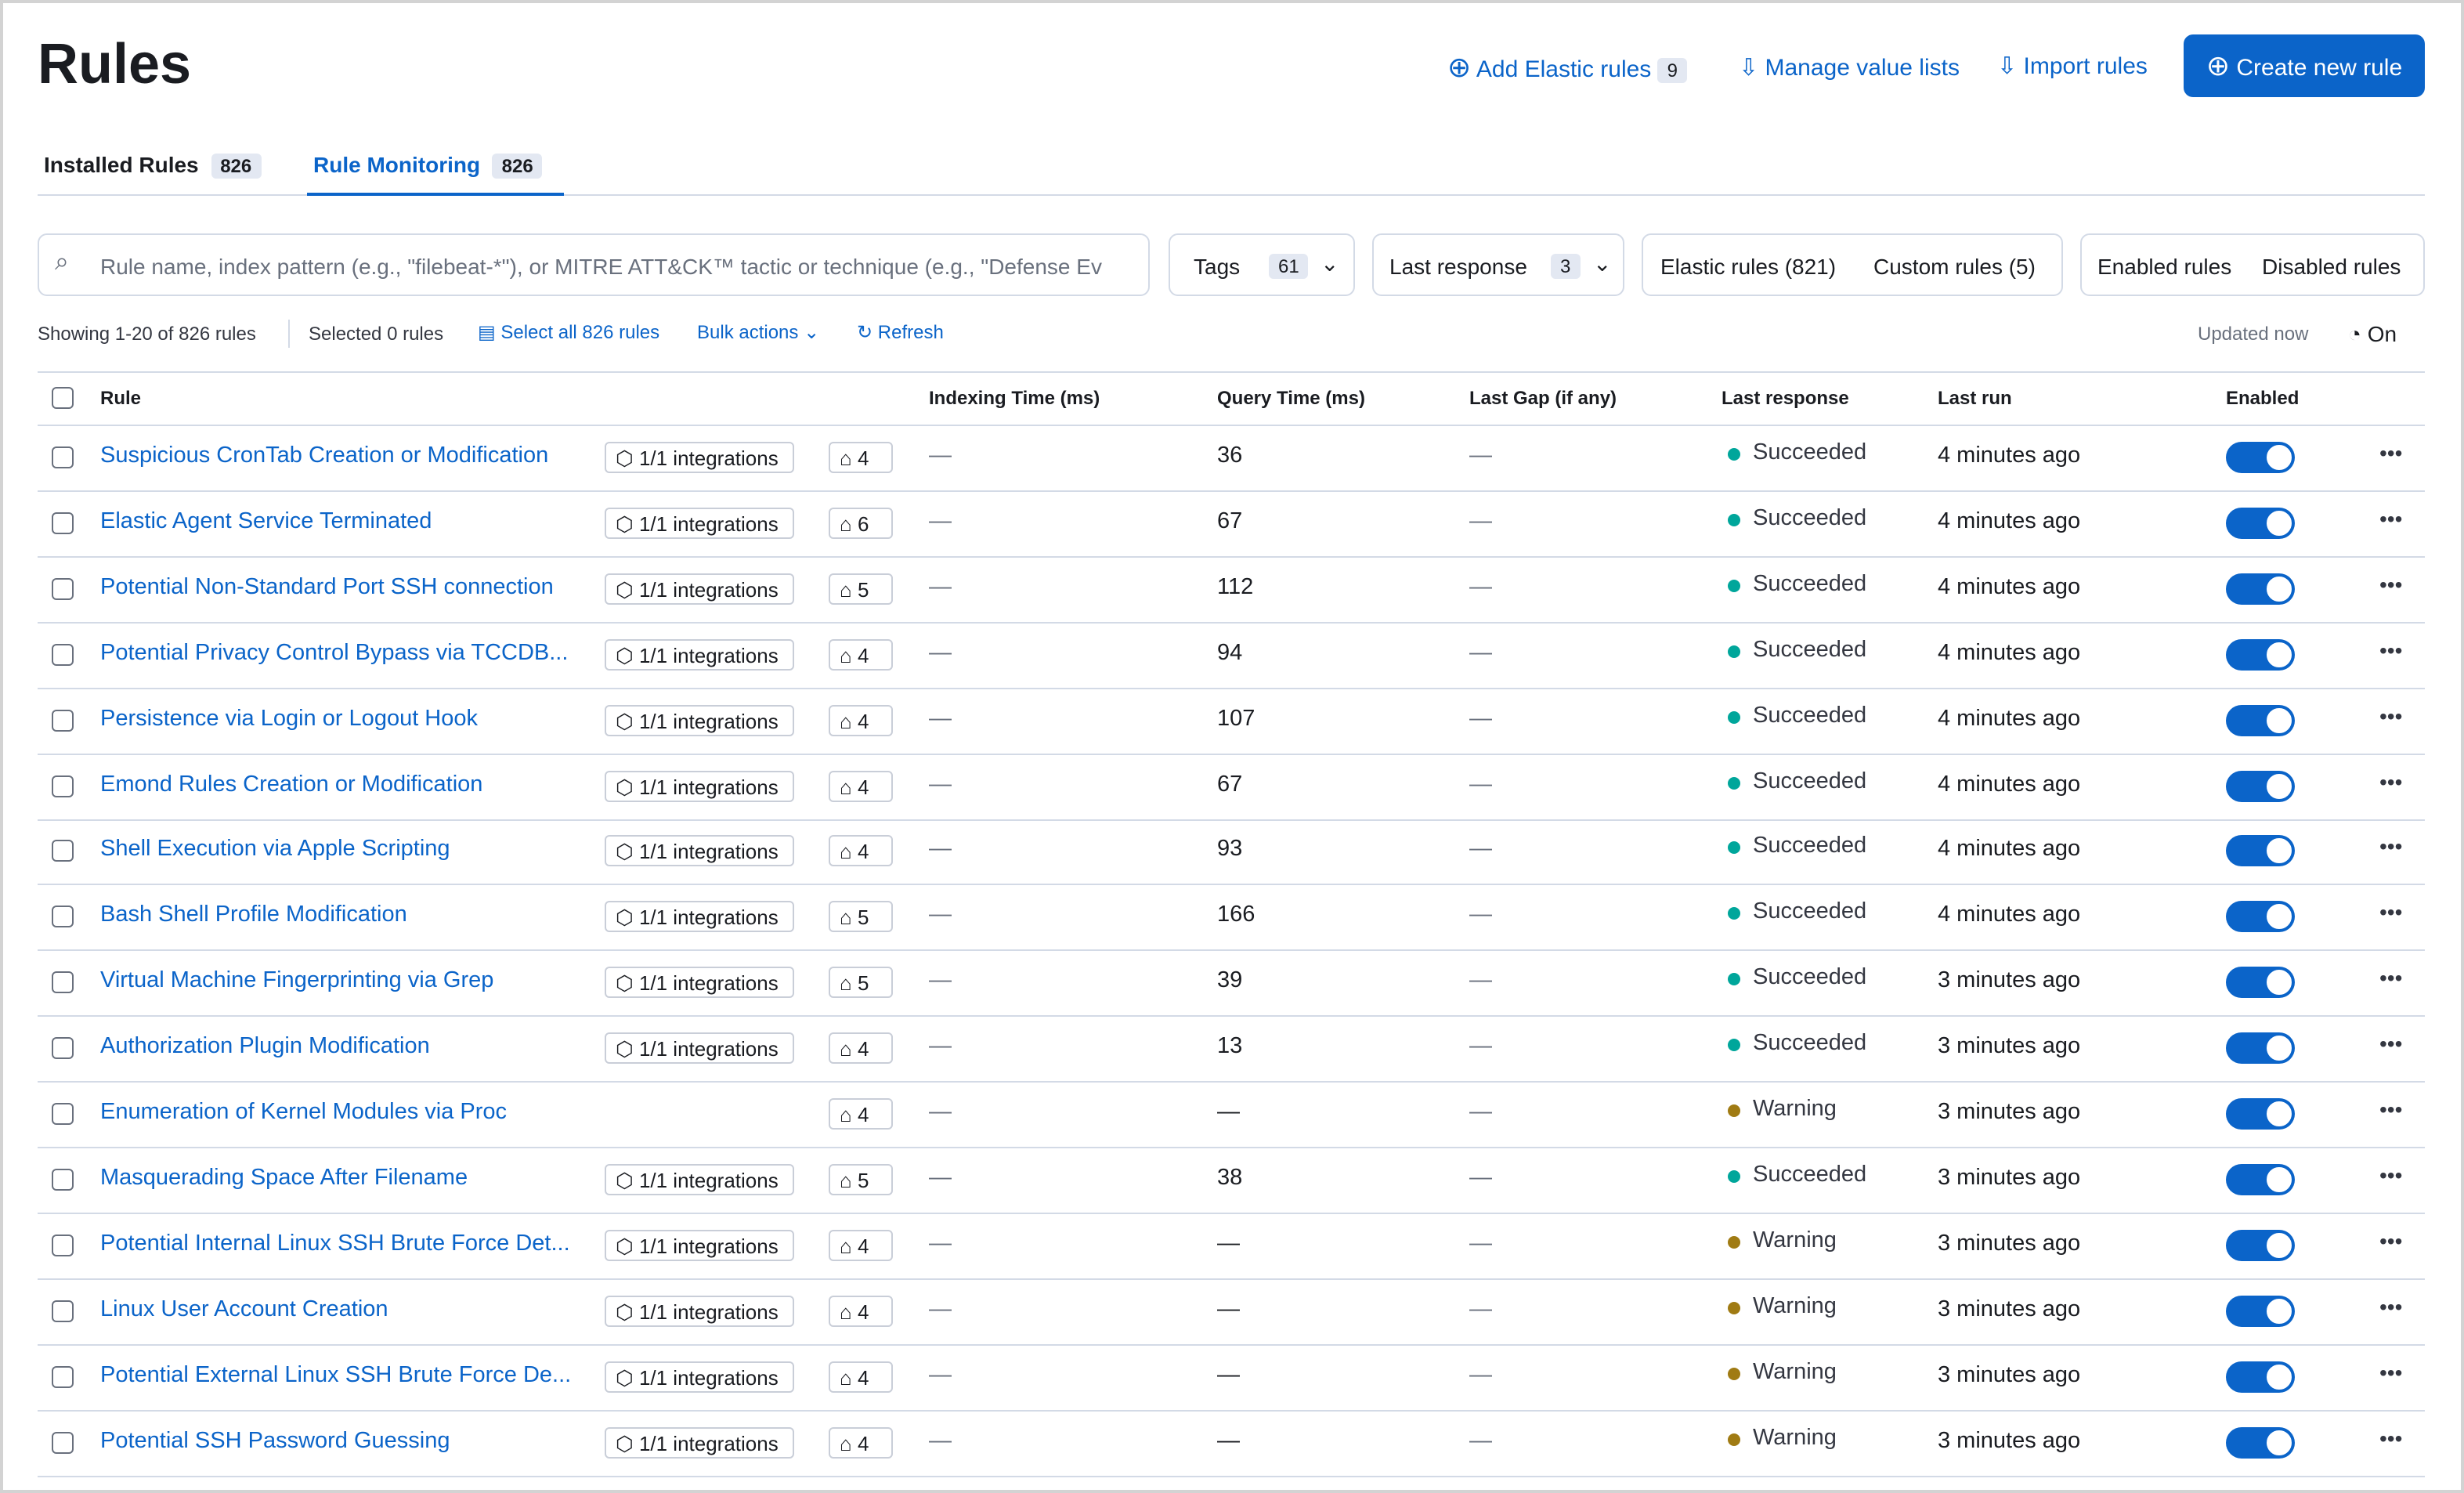  Describe the element at coordinates (265, 1047) in the screenshot. I see `rule-name: Authorization Plugin Modification` at that location.